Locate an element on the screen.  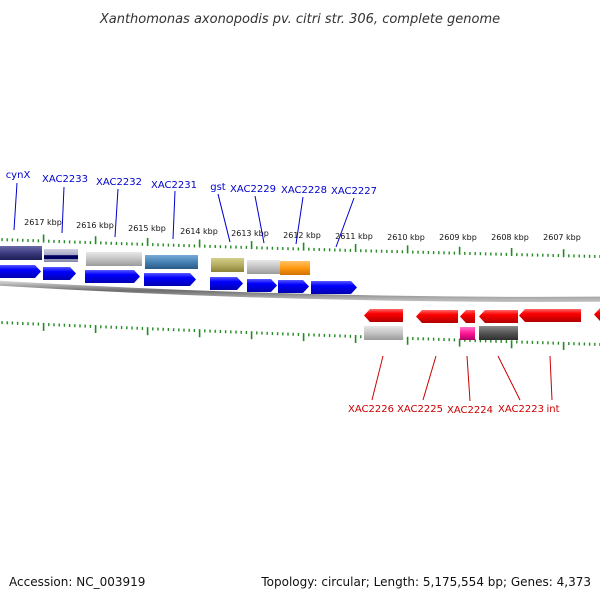
scale-ticks-reverse is located at coordinates (300, 335).